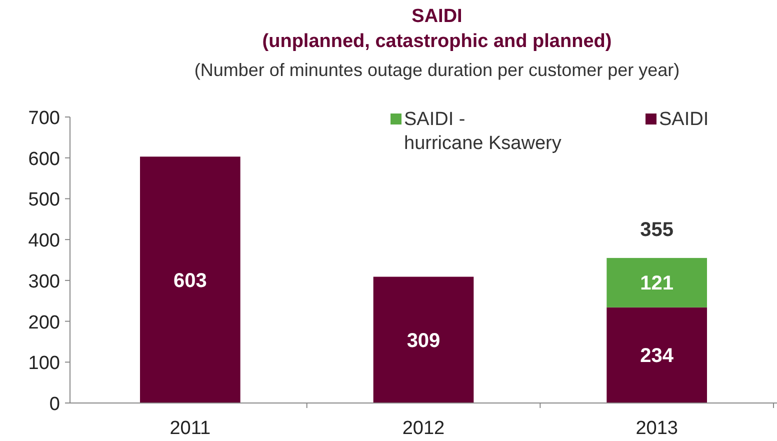 Image resolution: width=777 pixels, height=441 pixels. I want to click on data-label: 309, so click(423, 341).